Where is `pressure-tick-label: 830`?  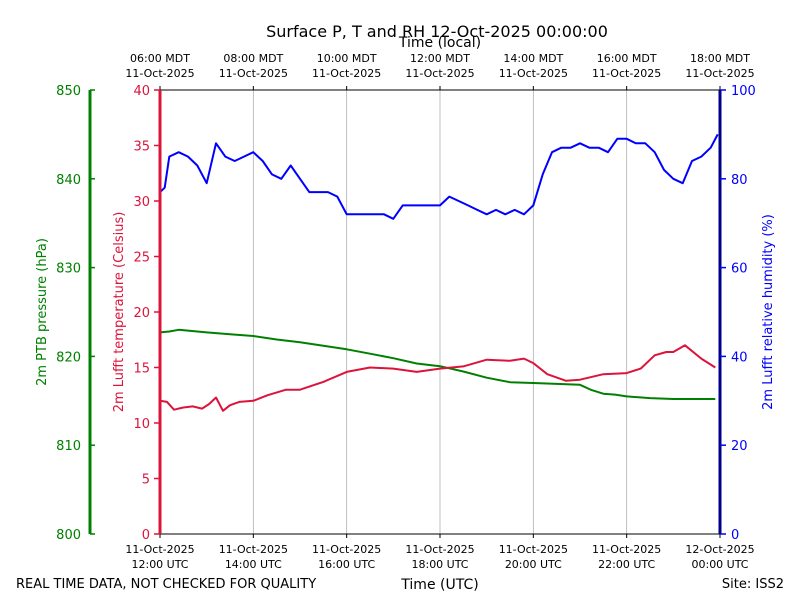
pressure-tick-label: 830 is located at coordinates (68, 269).